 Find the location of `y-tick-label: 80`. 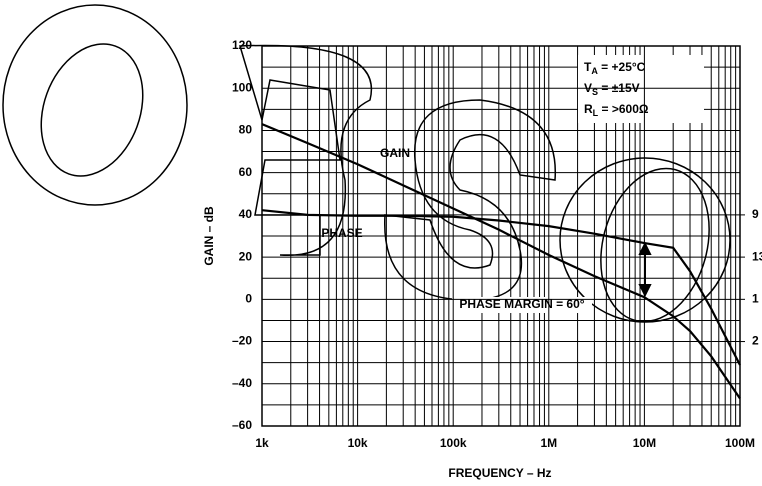

y-tick-label: 80 is located at coordinates (246, 130).